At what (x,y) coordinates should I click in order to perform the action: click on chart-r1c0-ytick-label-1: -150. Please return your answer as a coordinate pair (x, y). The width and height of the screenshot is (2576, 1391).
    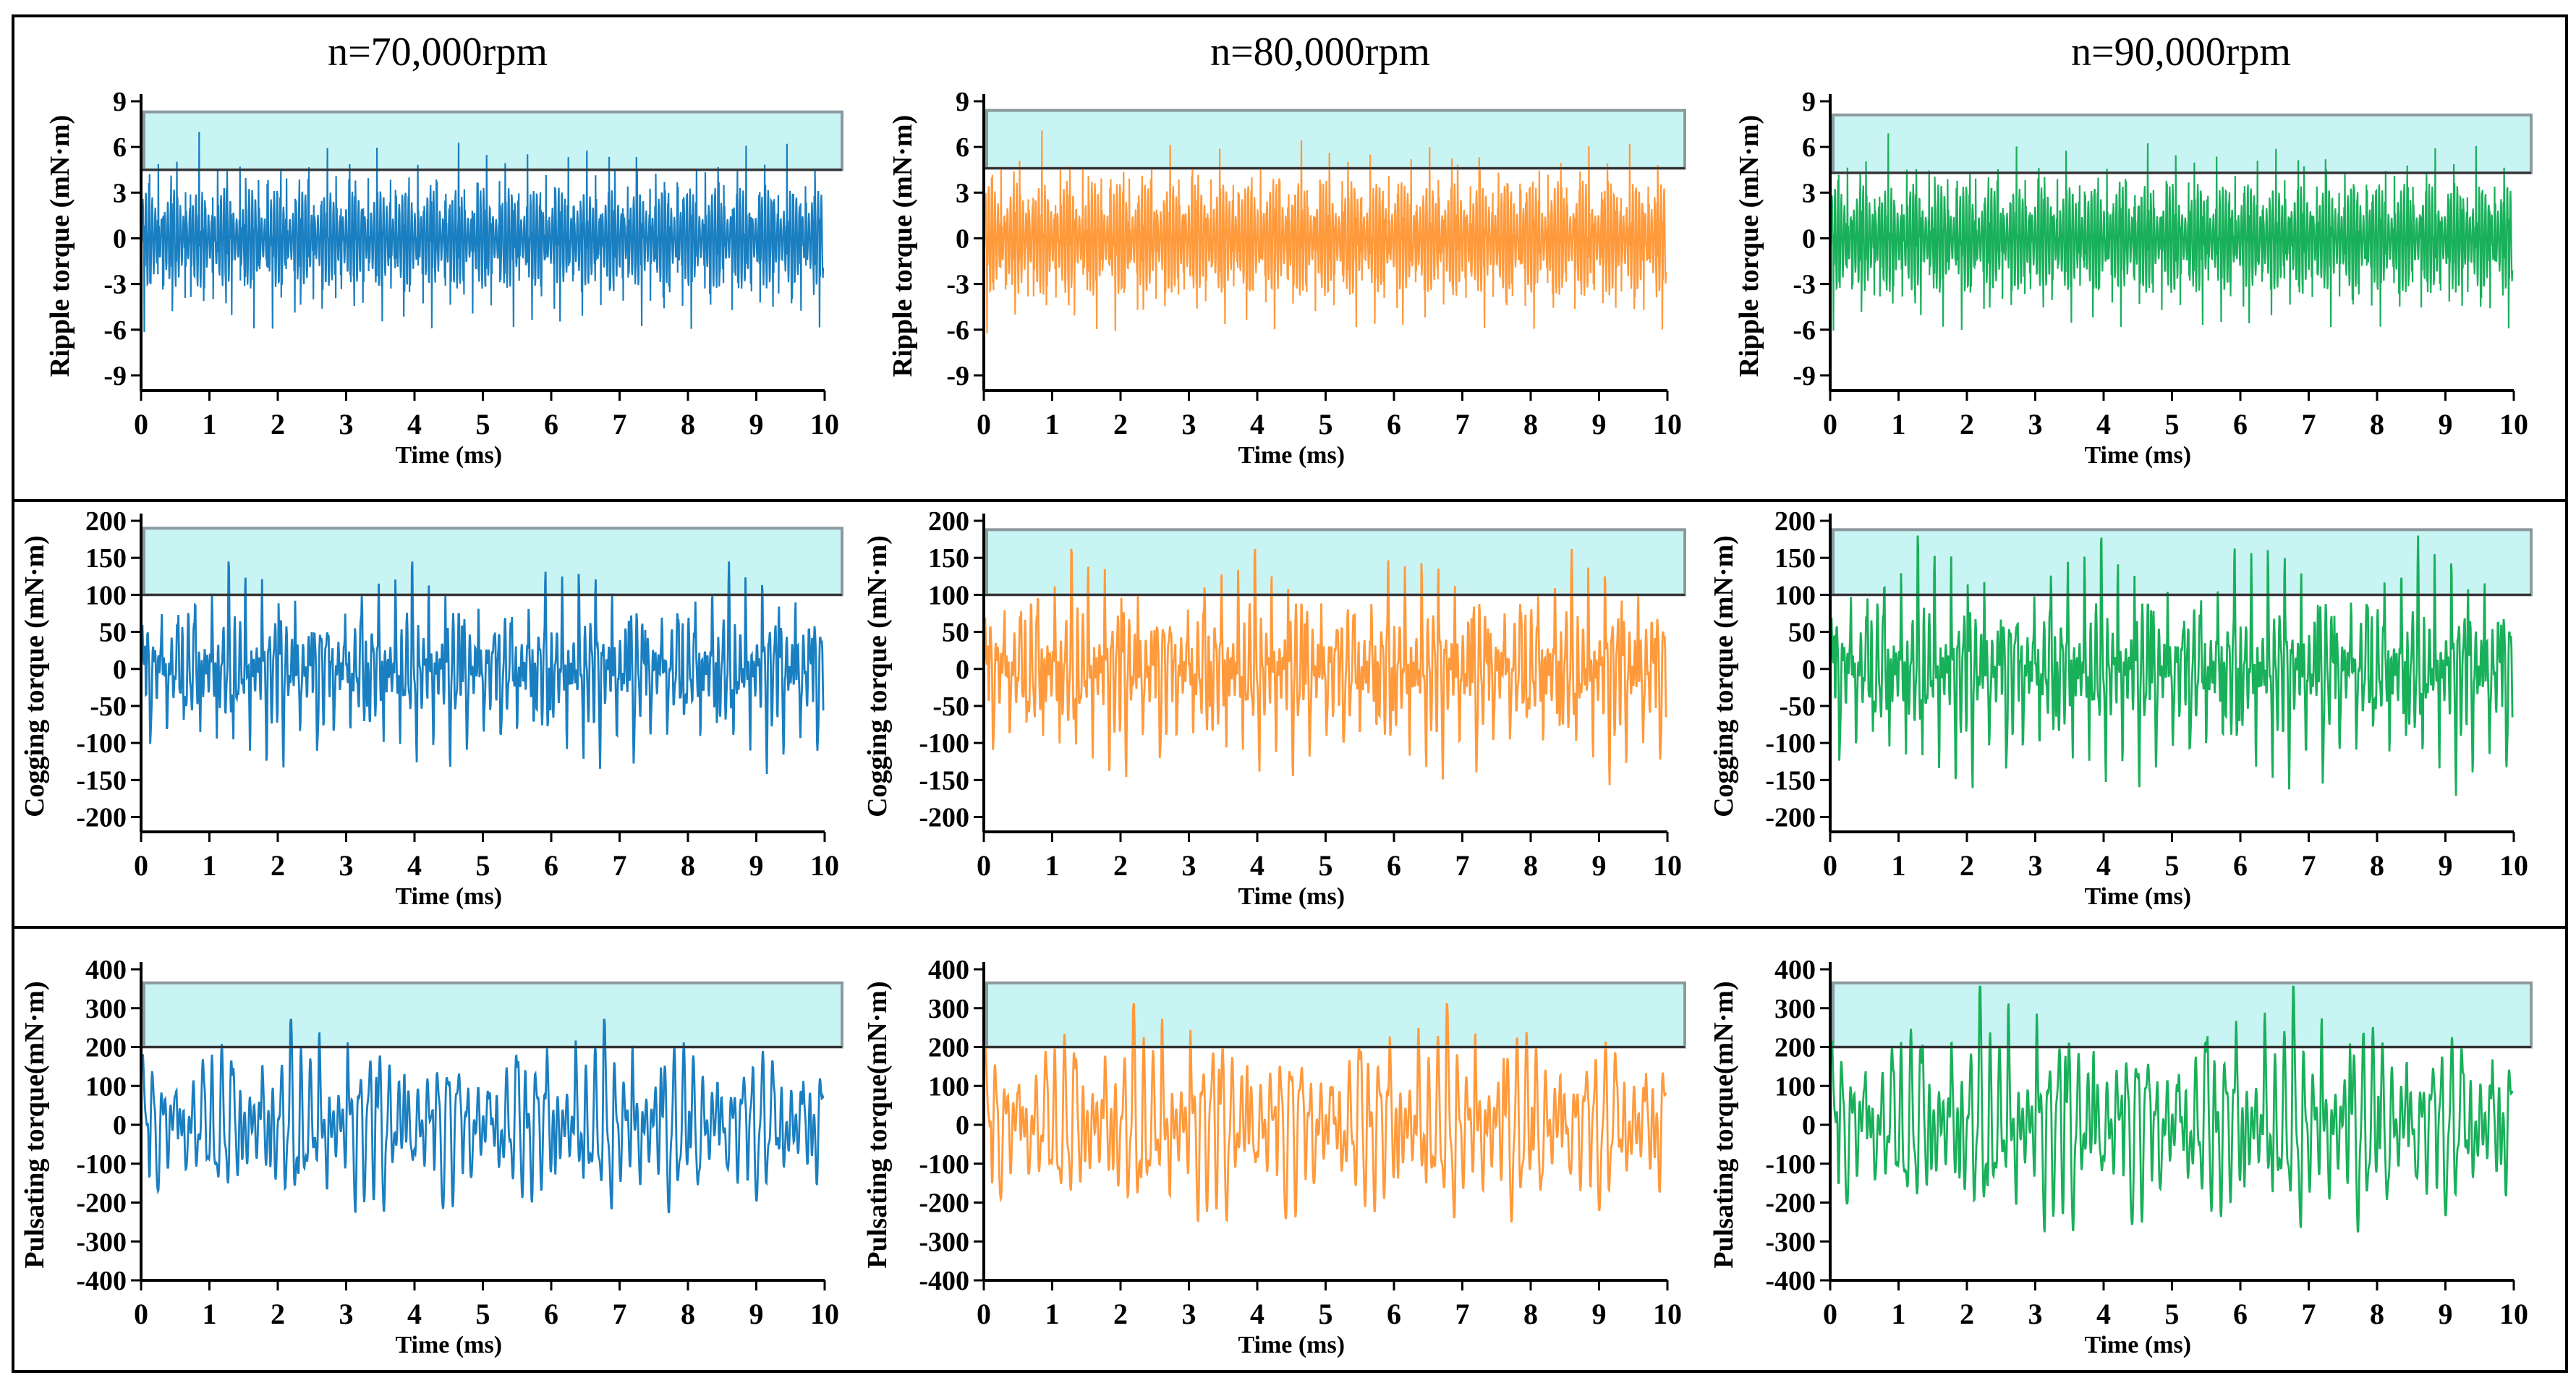
    Looking at the image, I should click on (101, 780).